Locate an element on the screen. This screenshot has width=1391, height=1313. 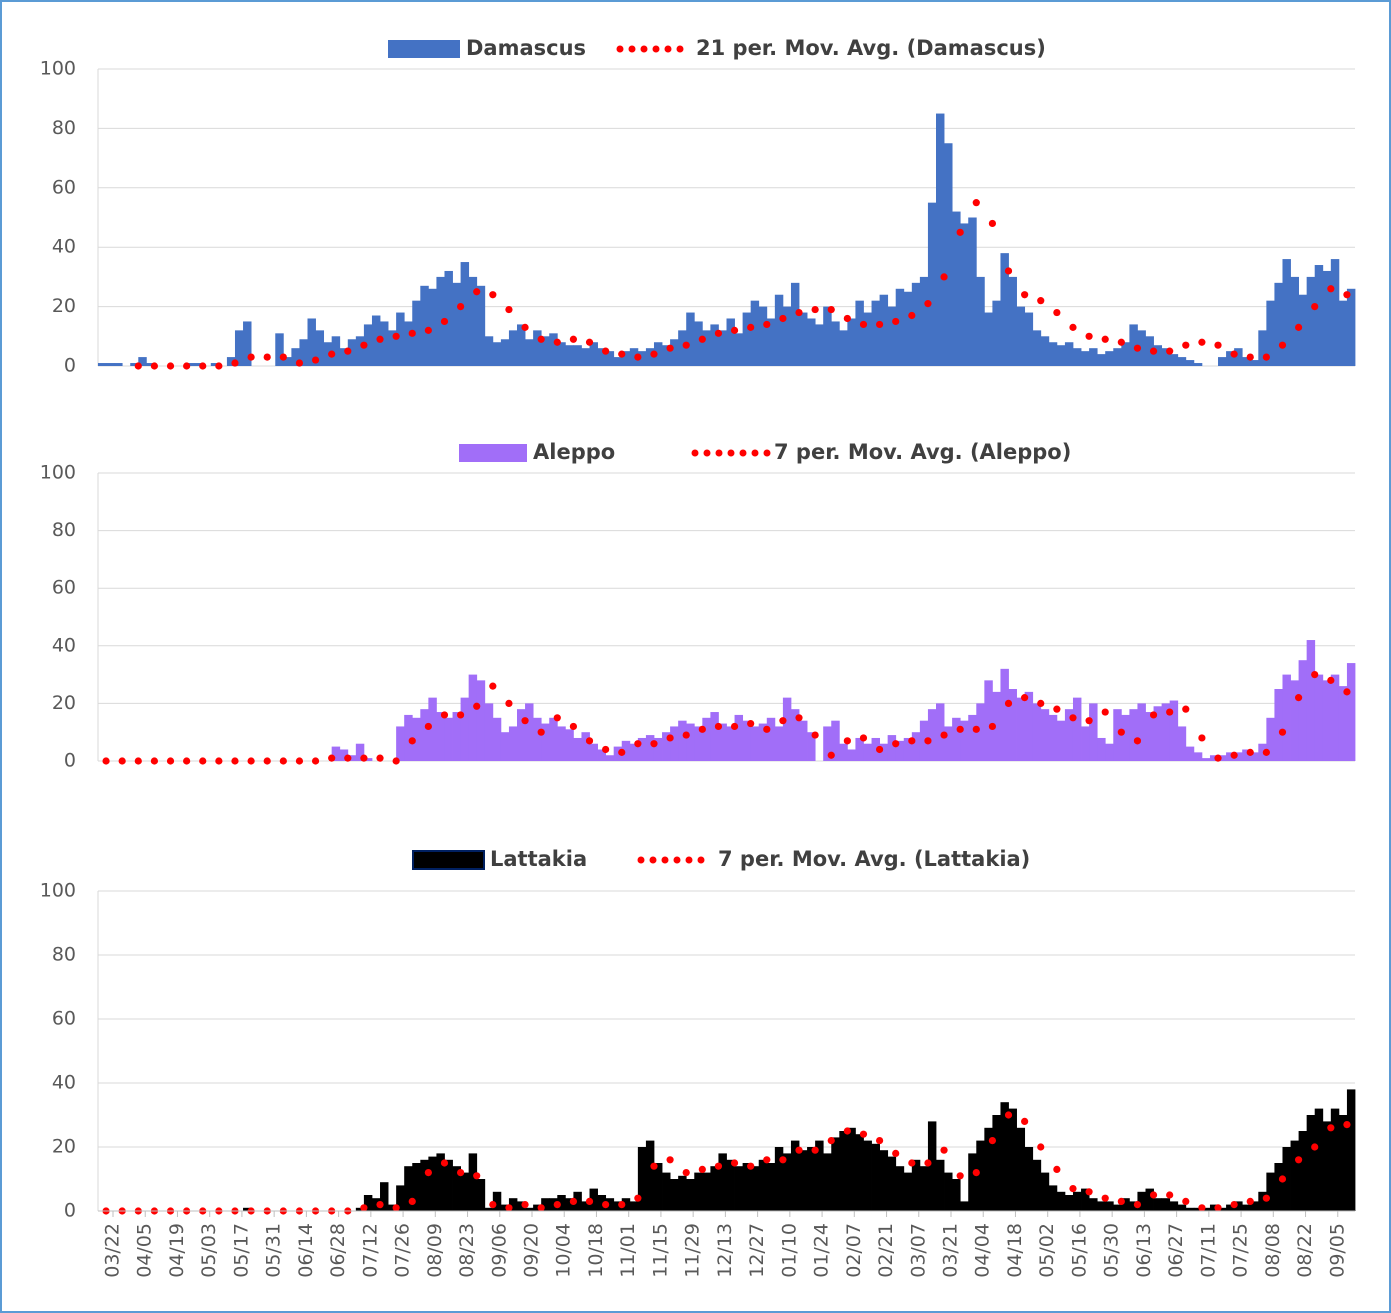
x-tick-label: 04/05 is located at coordinates (145, 1250).